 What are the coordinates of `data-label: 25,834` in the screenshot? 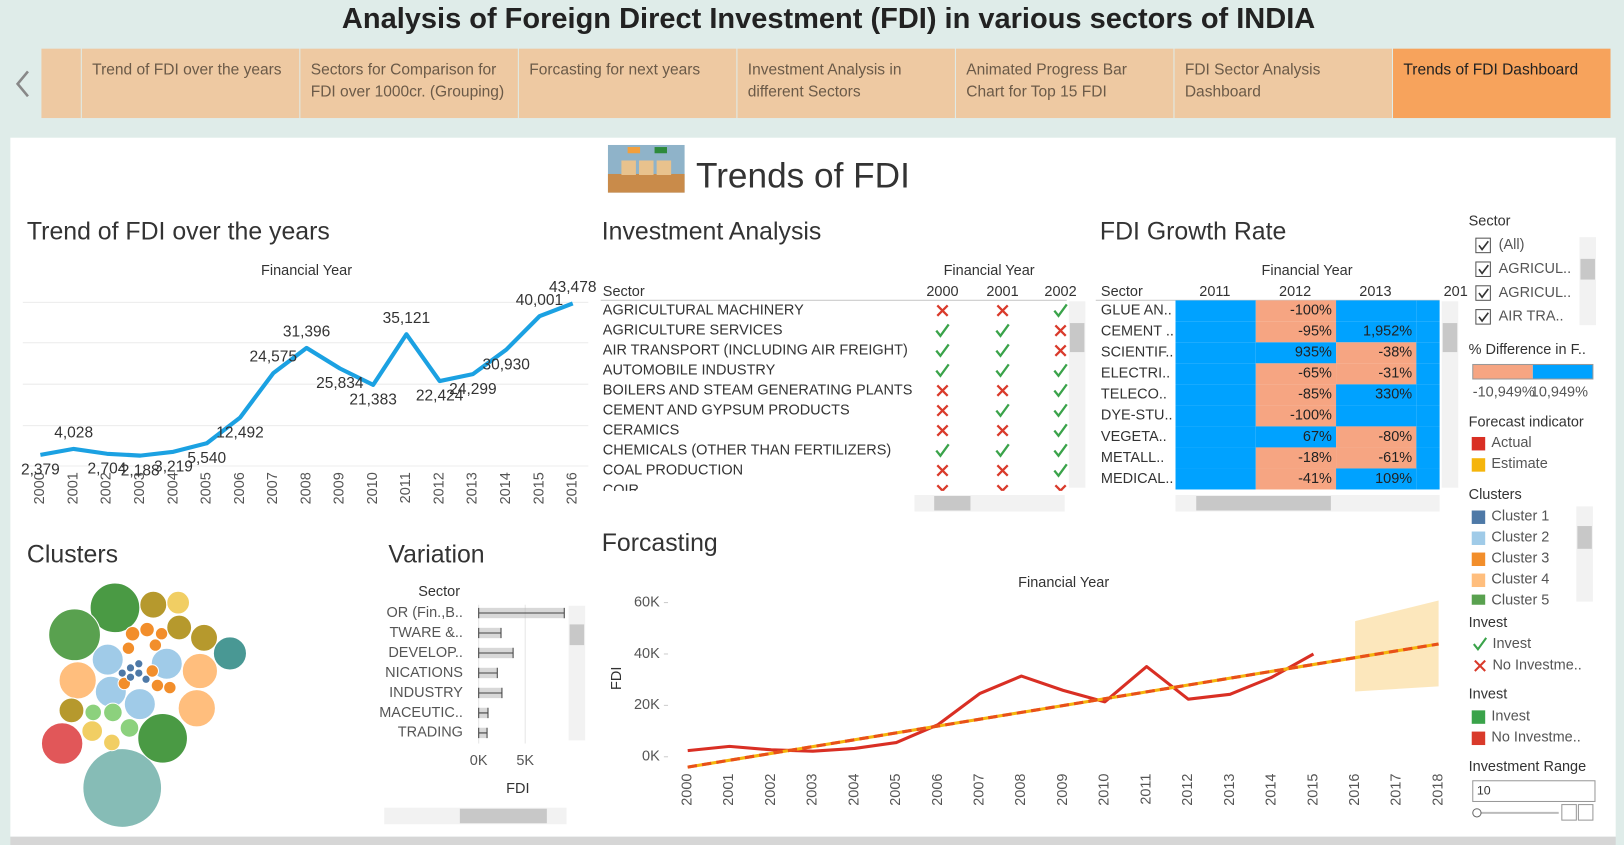 It's located at (340, 383).